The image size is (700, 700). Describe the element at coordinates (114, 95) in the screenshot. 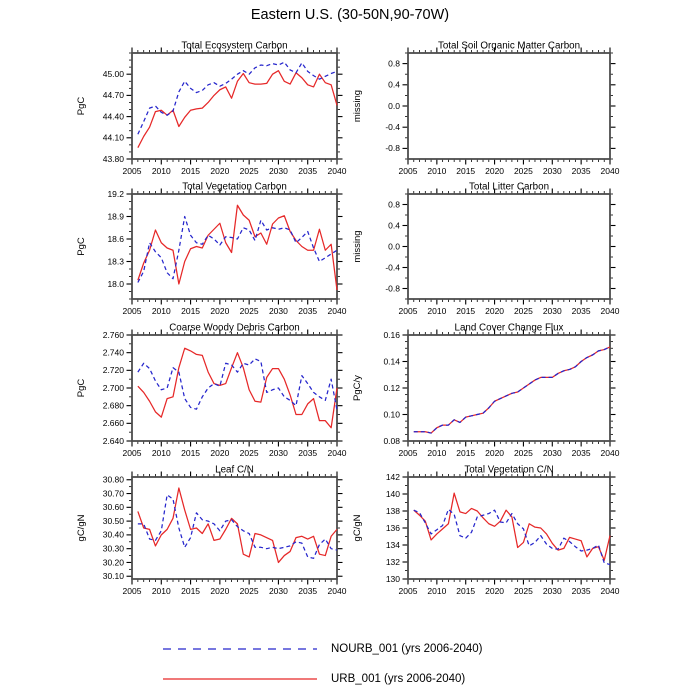

I see `y-tick-label: 44.70` at that location.